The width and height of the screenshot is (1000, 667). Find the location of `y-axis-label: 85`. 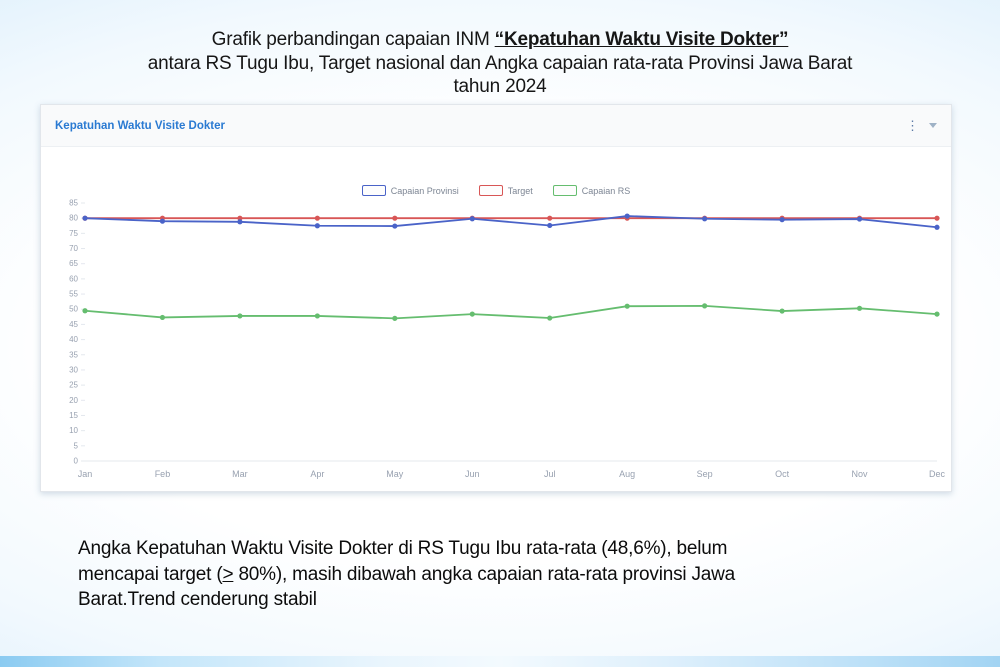

y-axis-label: 85 is located at coordinates (73, 203).